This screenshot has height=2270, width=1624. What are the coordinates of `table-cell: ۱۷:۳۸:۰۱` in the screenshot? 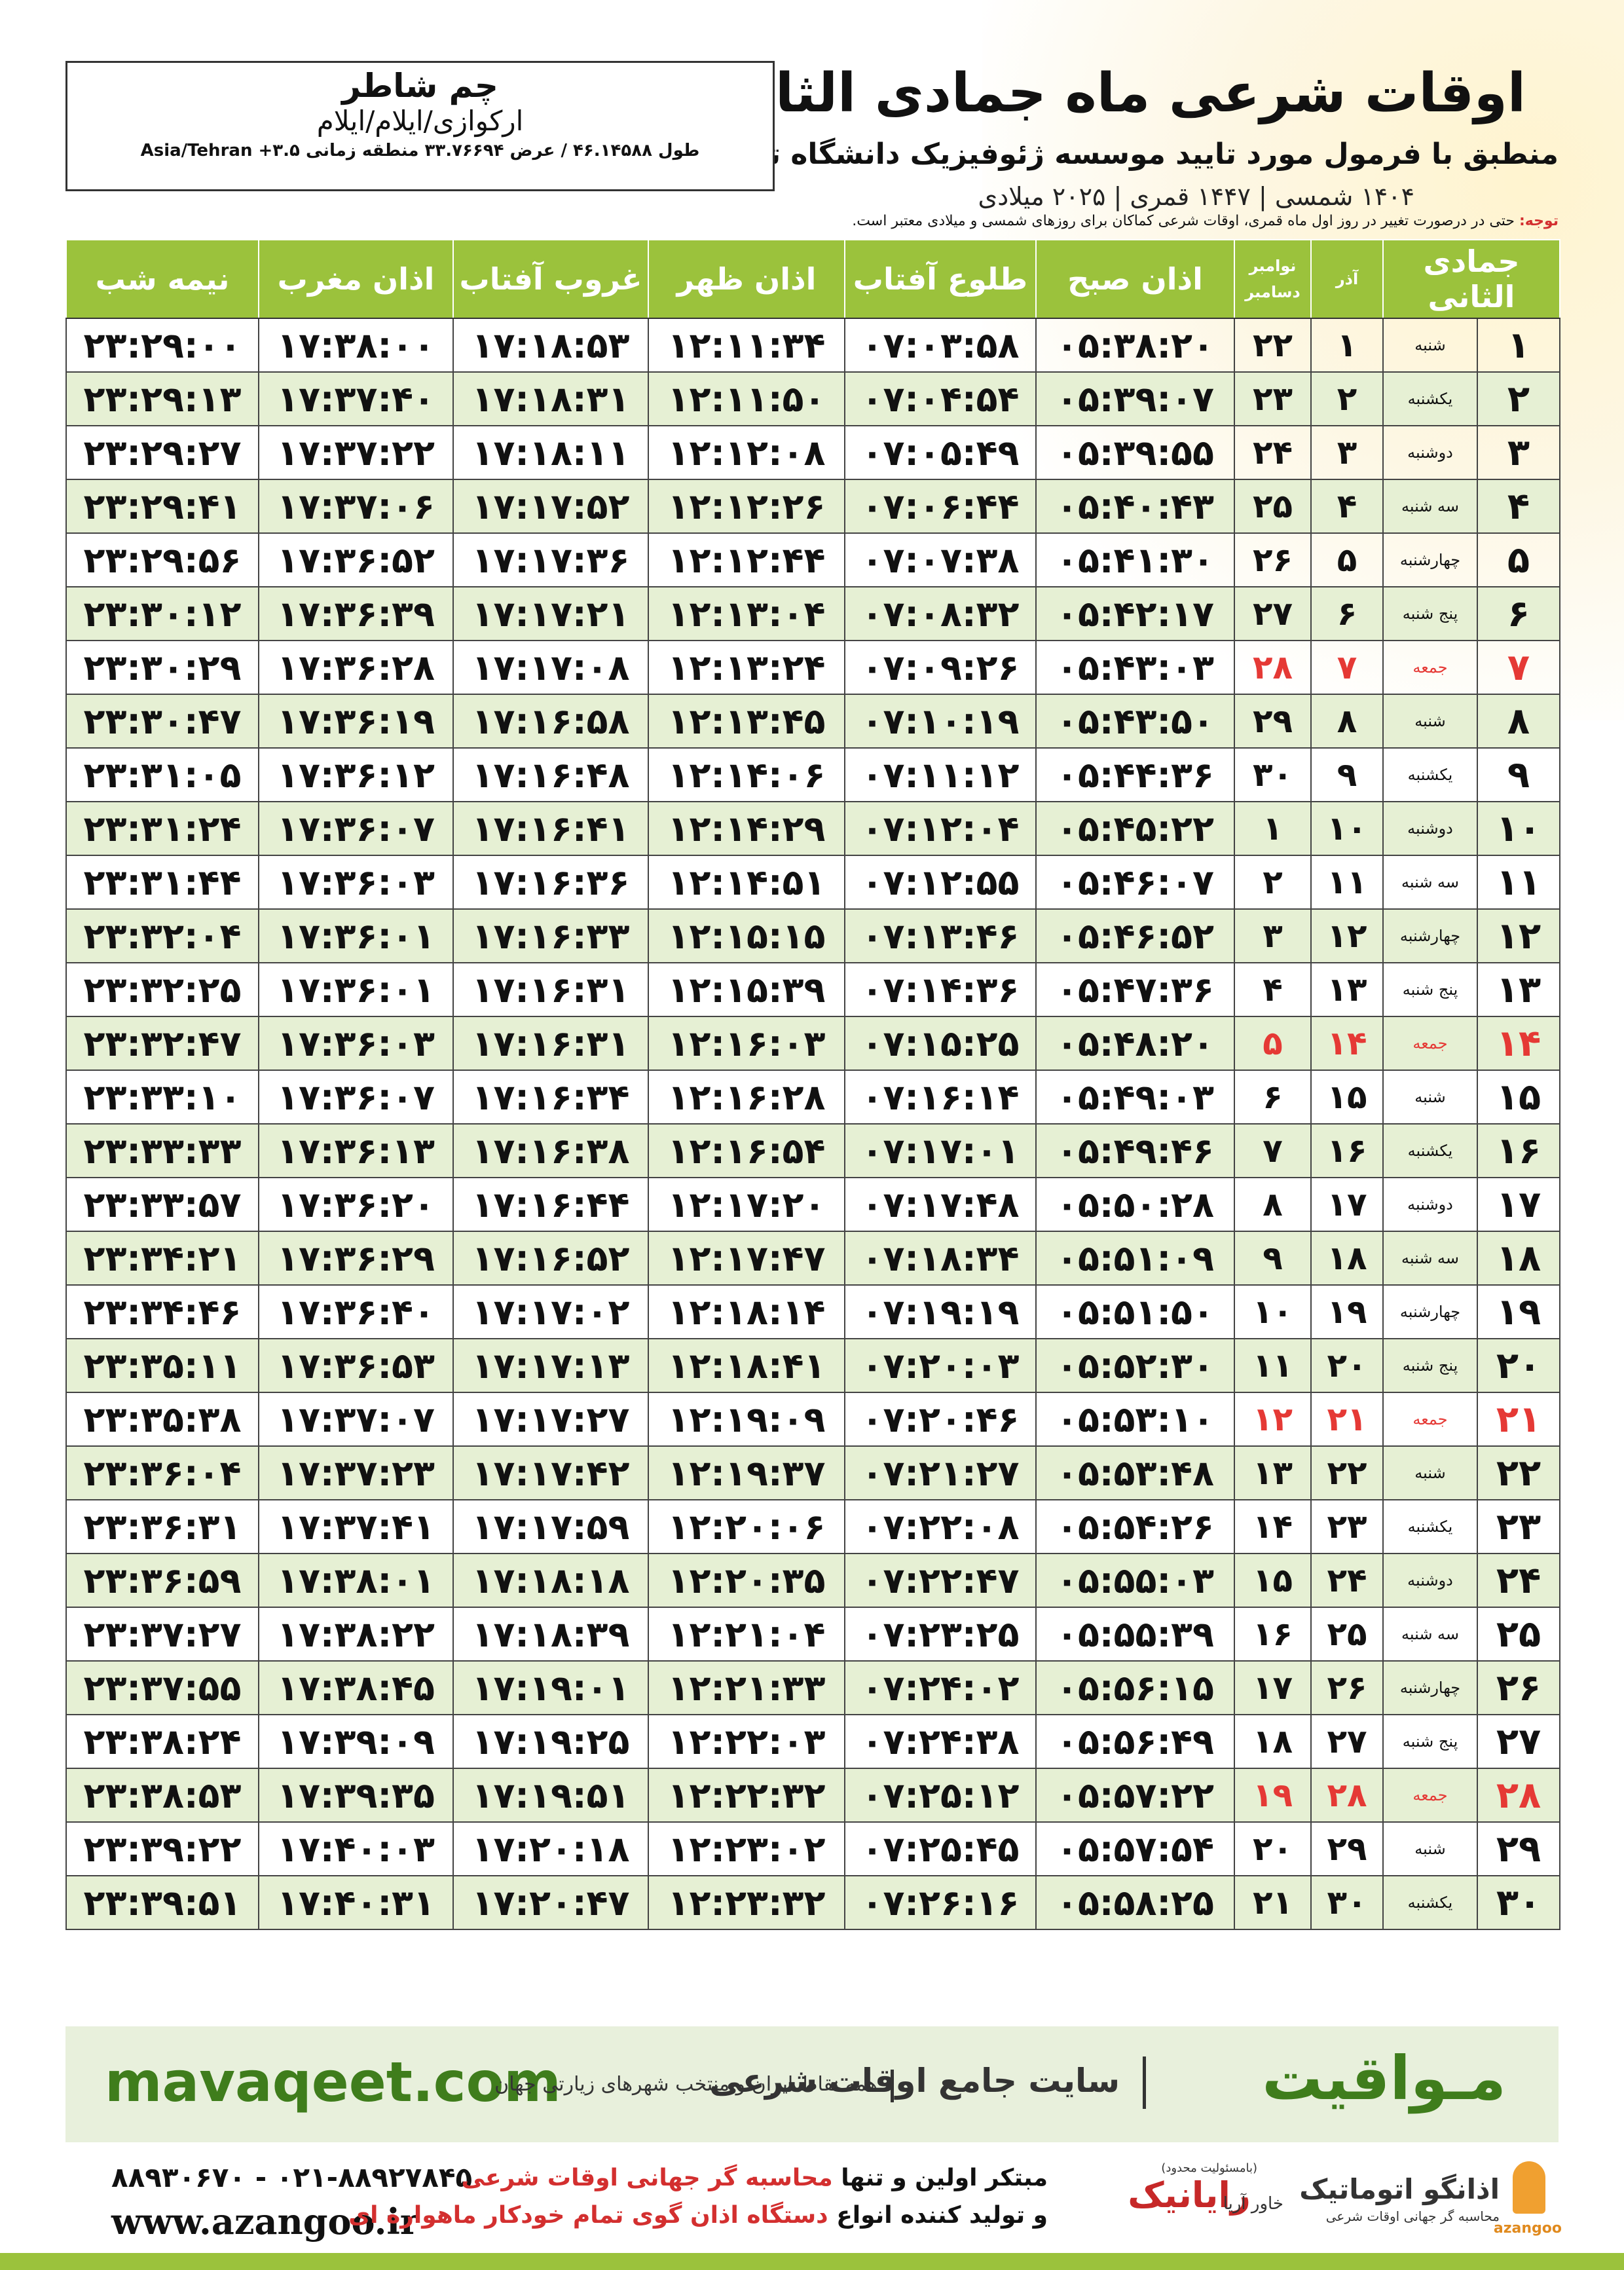 It's located at (356, 1580).